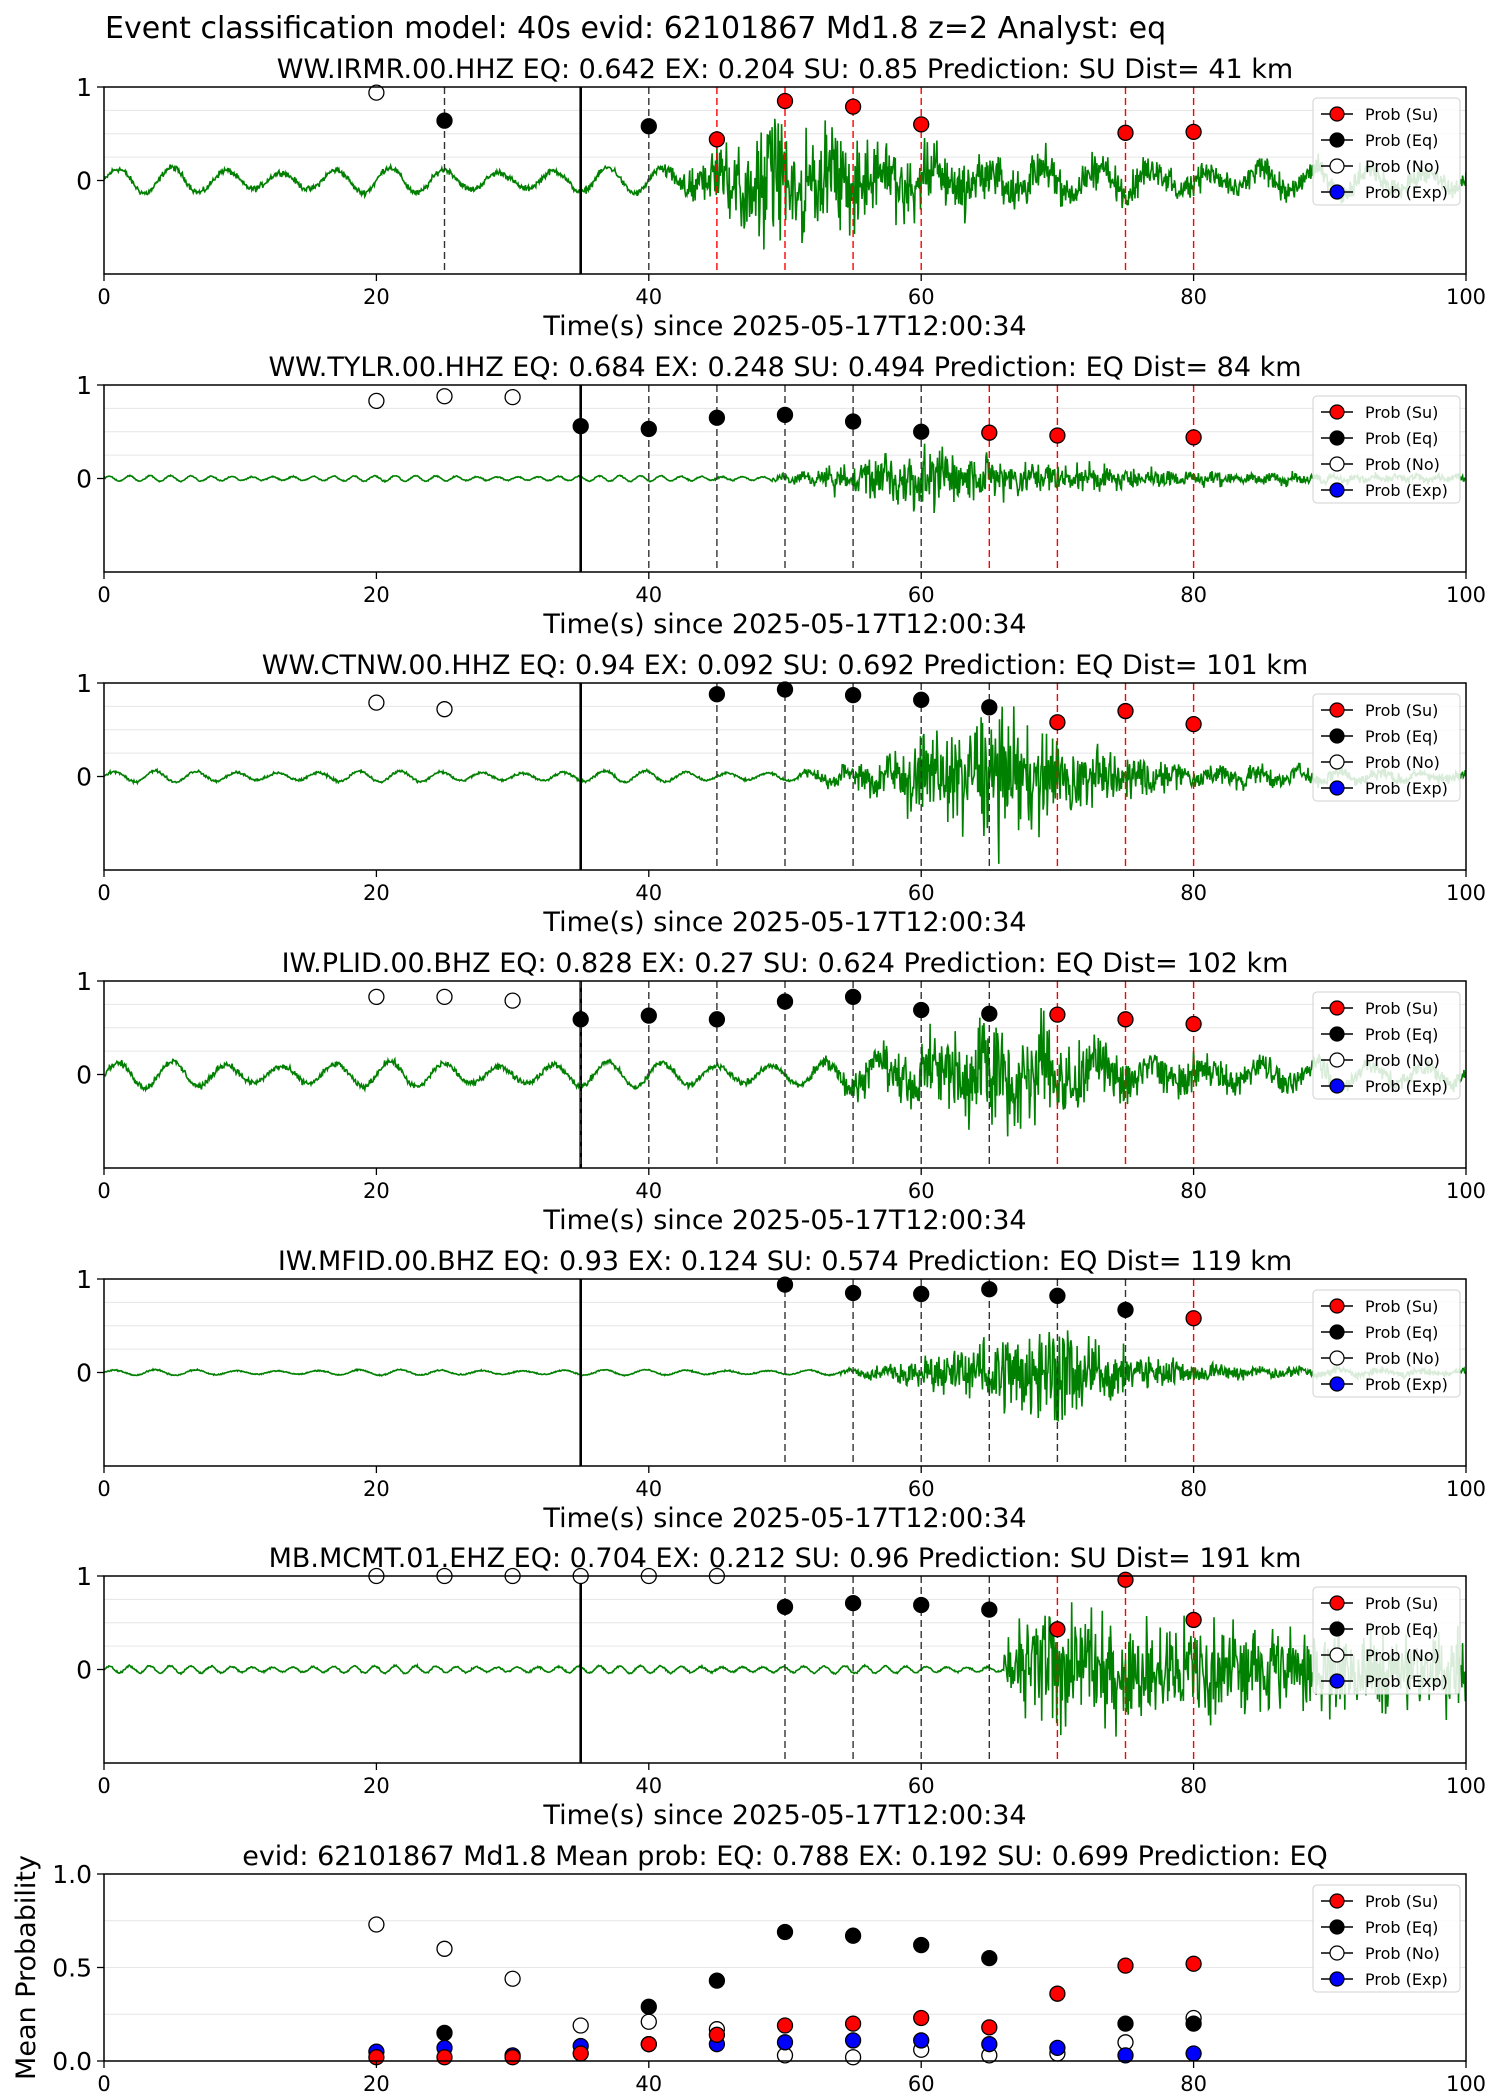 This screenshot has width=1500, height=2100. What do you see at coordinates (1401, 1008) in the screenshot?
I see `legend-label-su: Prob (Su)` at bounding box center [1401, 1008].